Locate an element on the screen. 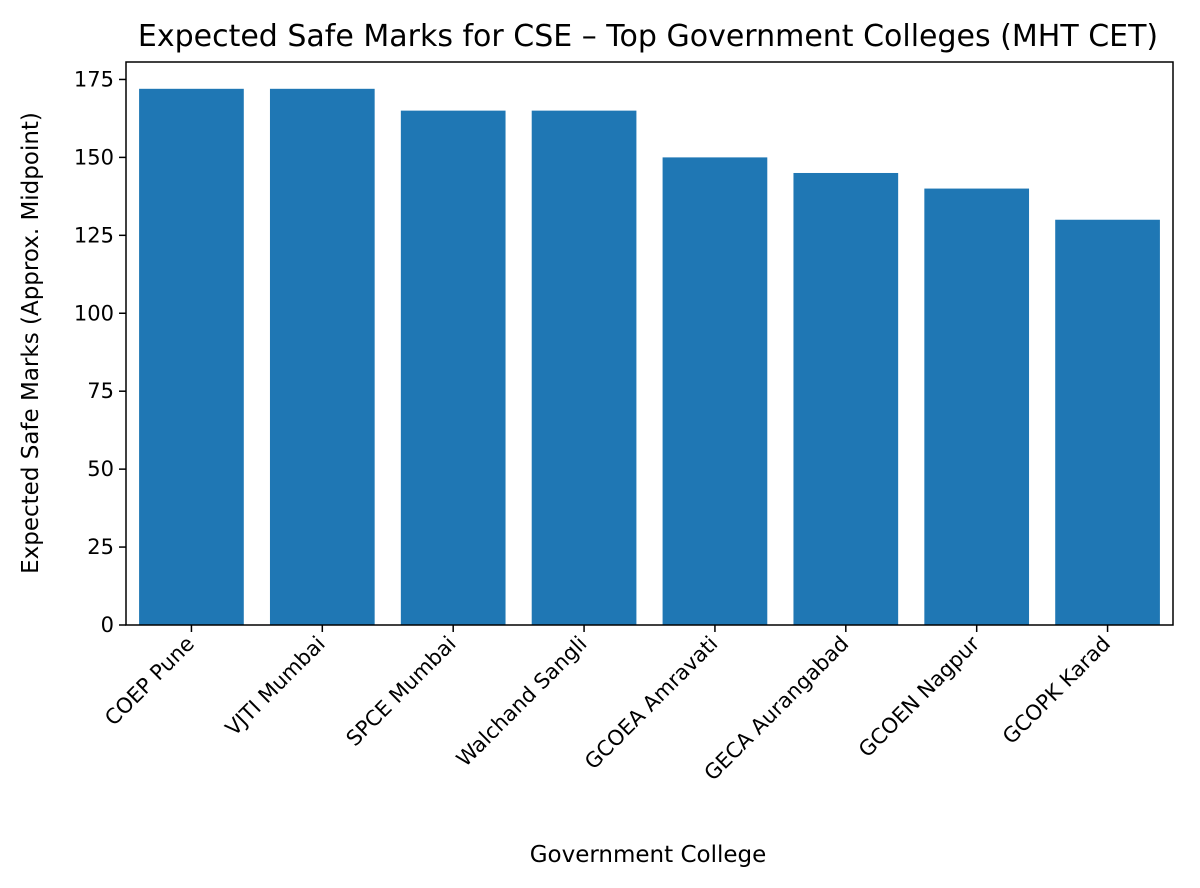  x-tick-label-4: GCOEA Amravati is located at coordinates (651, 703).